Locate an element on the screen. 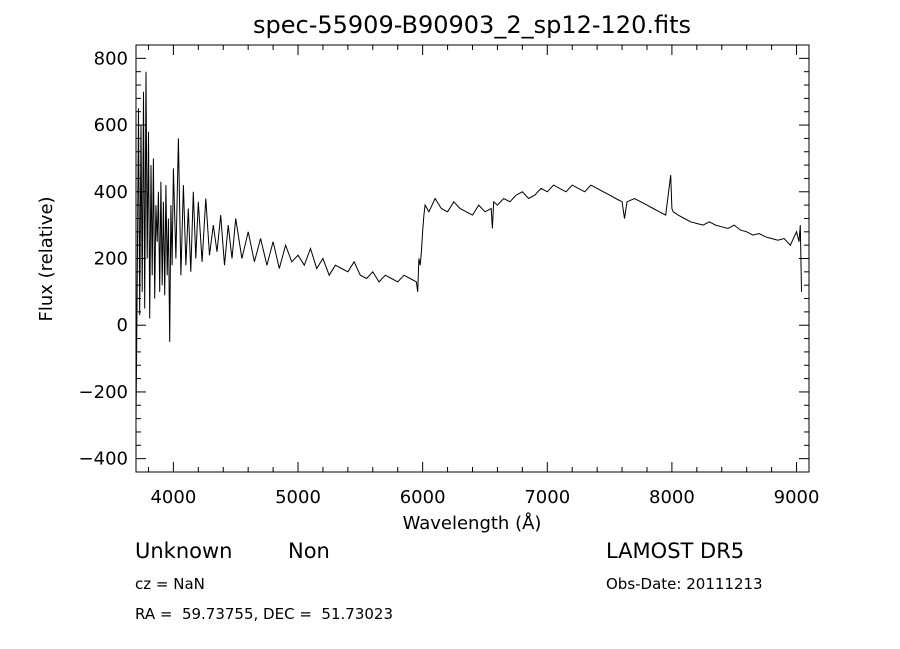 The image size is (900, 649). y-tick-label: 800 is located at coordinates (111, 58).